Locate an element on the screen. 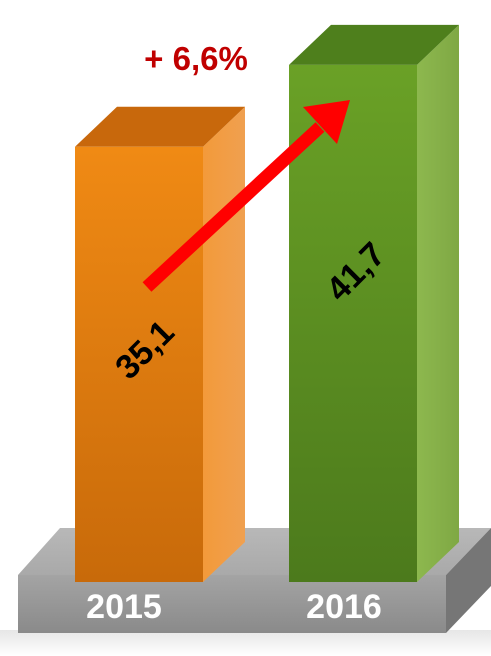  growth-arrow is located at coordinates (246, 196).